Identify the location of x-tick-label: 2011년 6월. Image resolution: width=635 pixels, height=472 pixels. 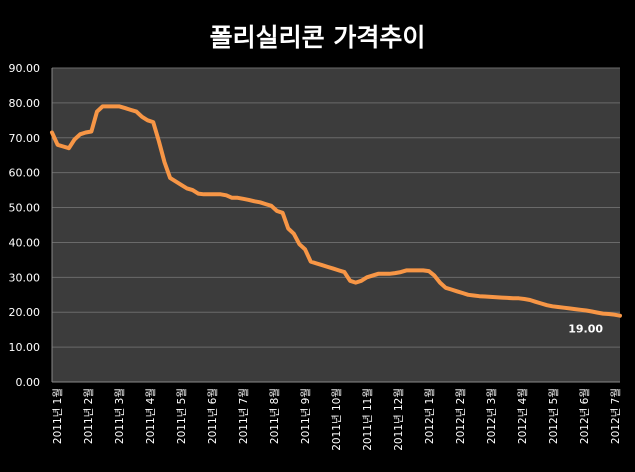
(213, 416).